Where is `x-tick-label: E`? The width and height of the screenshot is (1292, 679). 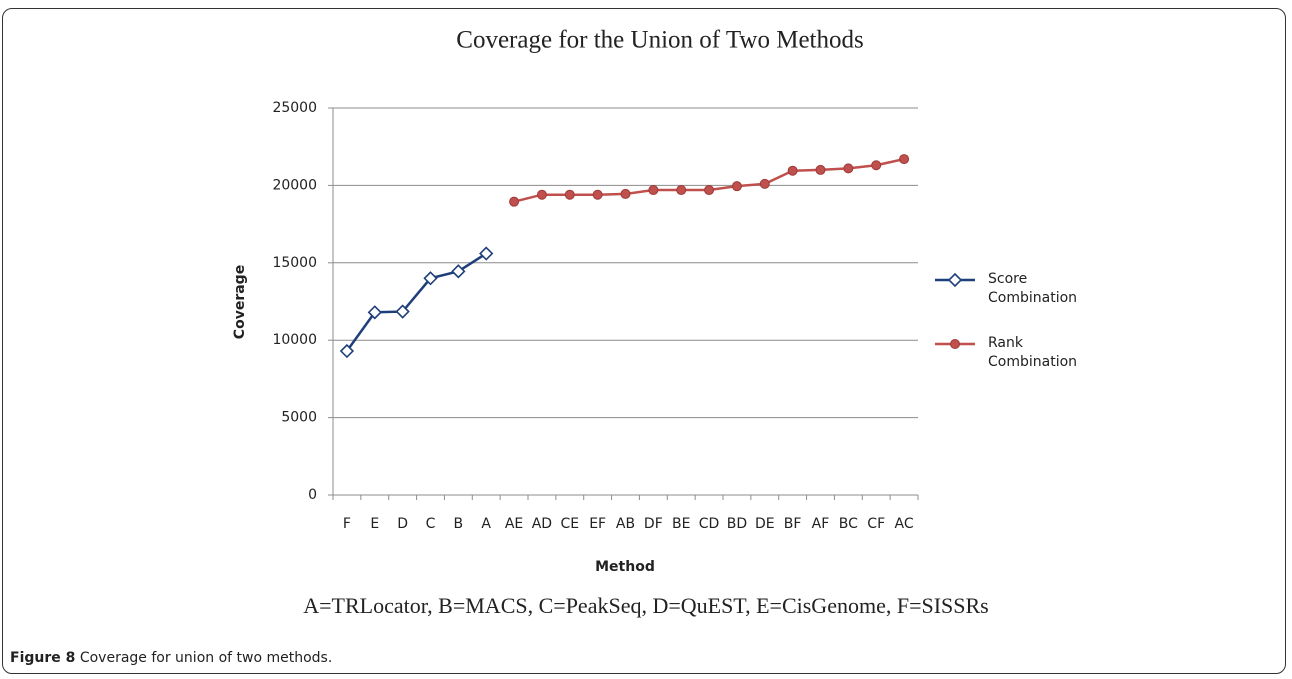
x-tick-label: E is located at coordinates (374, 524).